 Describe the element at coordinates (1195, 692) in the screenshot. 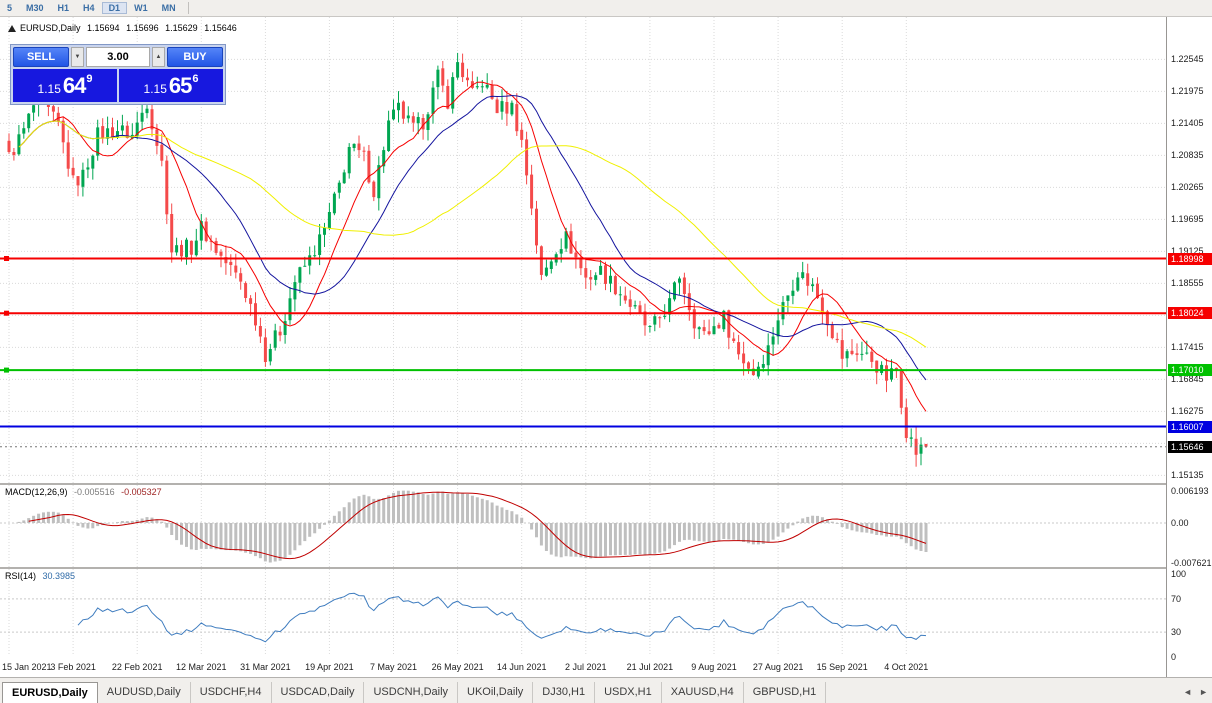

I see `tab-scroll-arrows: ◄ ►` at that location.